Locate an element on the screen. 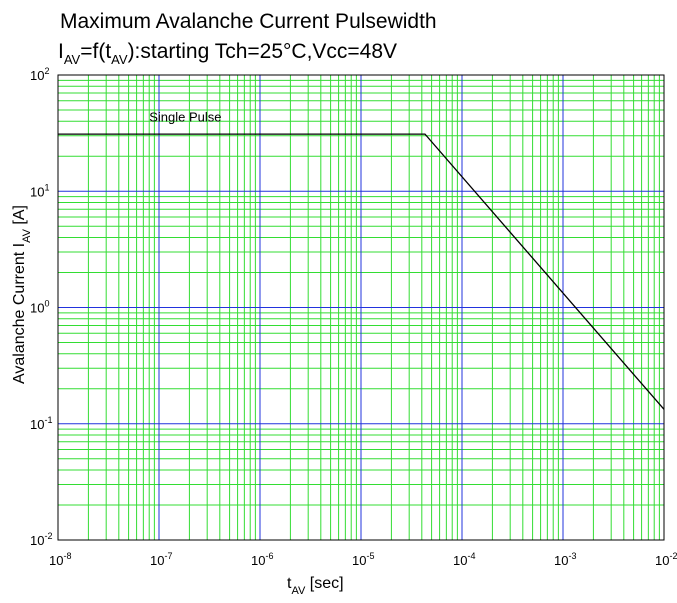 The width and height of the screenshot is (677, 603). x-tick-labels: 10⁻⁸ 10⁻⁷ 10⁻⁶ 10⁻⁵ 10⁻⁴ 10⁻³ 10⁻² is located at coordinates (363, 559).